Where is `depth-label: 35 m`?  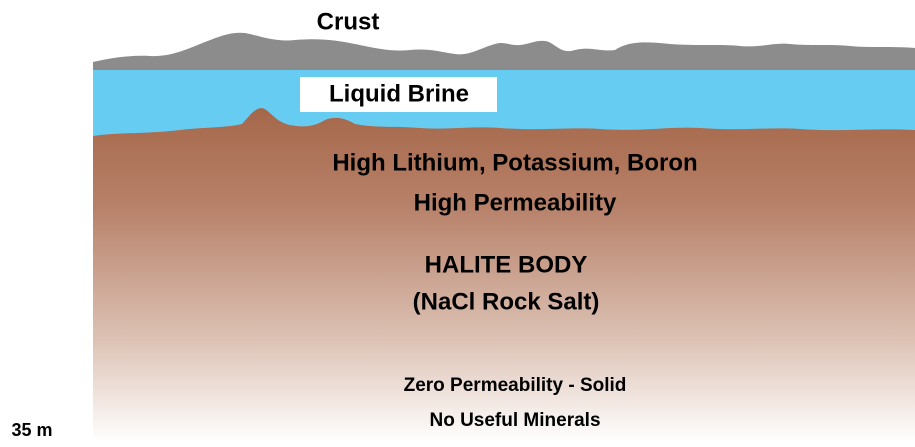
depth-label: 35 m is located at coordinates (31, 430).